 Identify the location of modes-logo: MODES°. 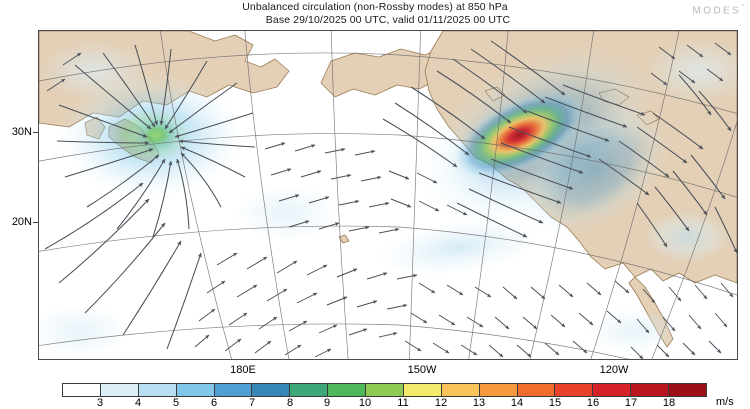
(718, 10).